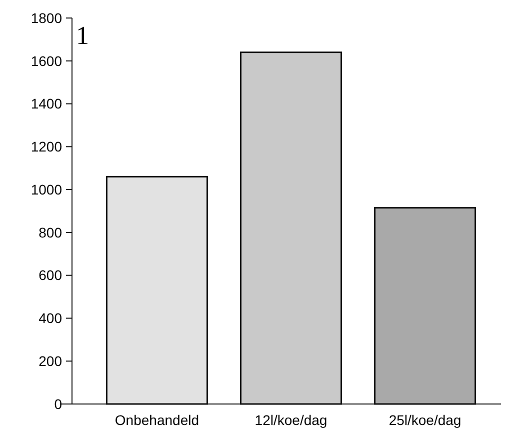  I want to click on y-tick-label: 600, so click(50, 275).